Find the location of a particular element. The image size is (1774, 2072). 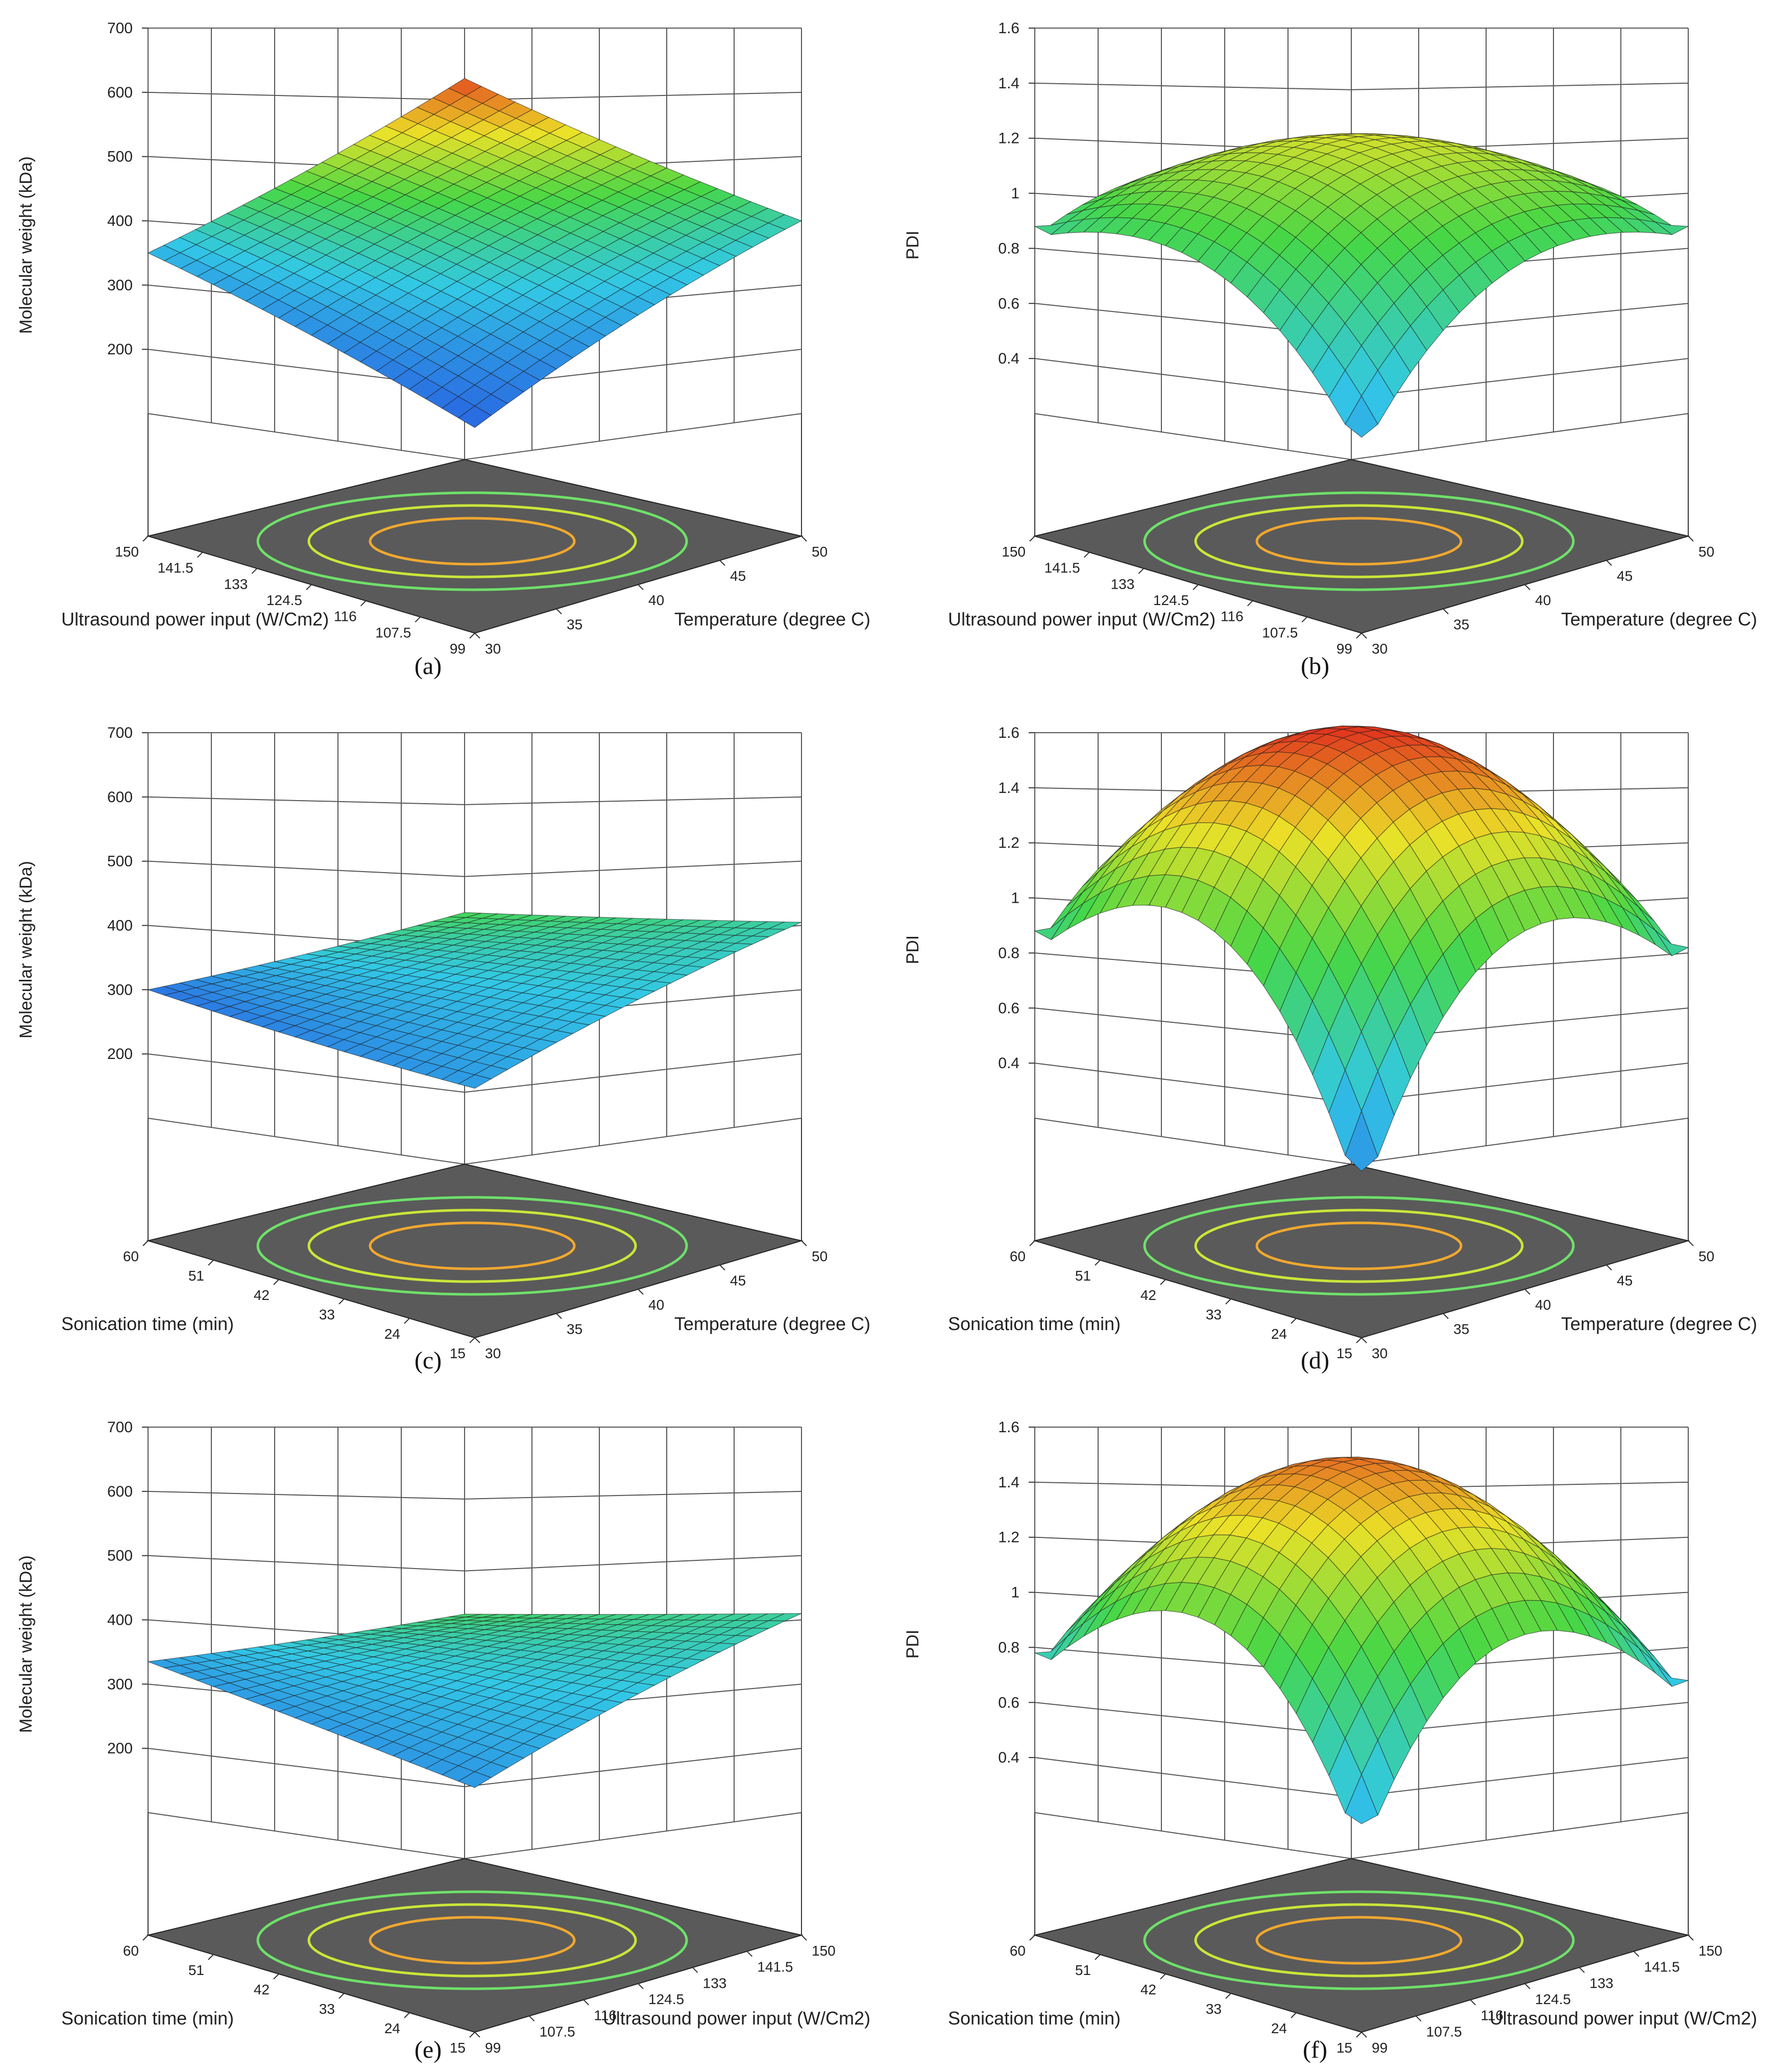

x-tick-label: 33 is located at coordinates (1214, 2009).